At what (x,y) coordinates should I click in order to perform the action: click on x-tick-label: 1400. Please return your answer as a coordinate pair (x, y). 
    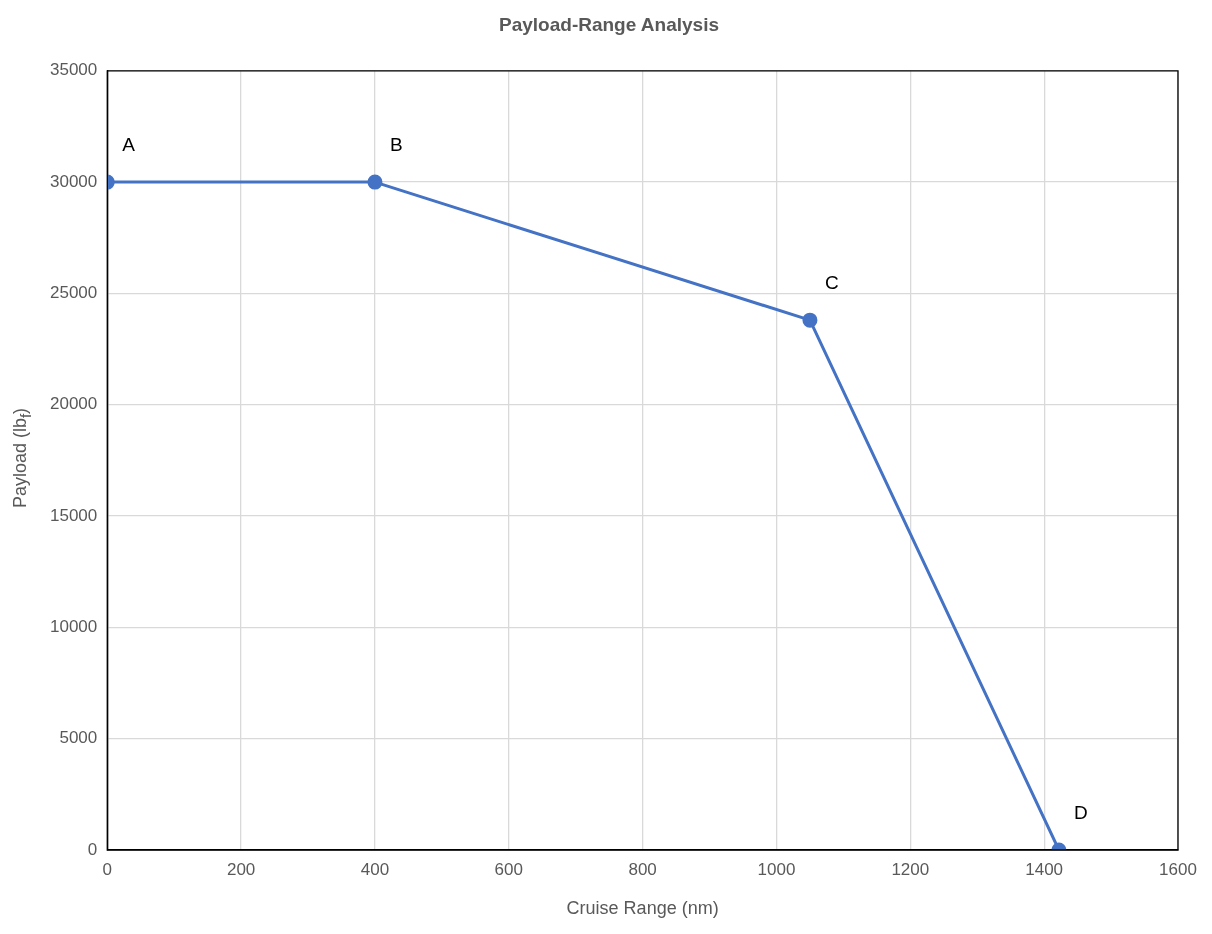
    Looking at the image, I should click on (1044, 869).